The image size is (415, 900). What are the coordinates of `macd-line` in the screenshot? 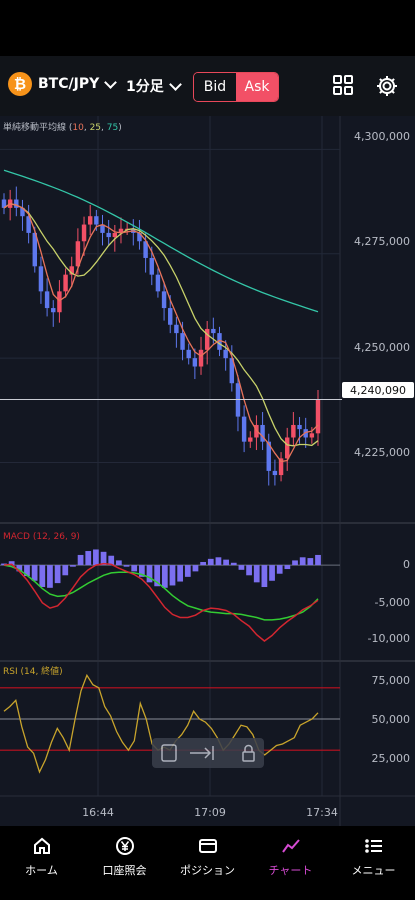 It's located at (161, 602).